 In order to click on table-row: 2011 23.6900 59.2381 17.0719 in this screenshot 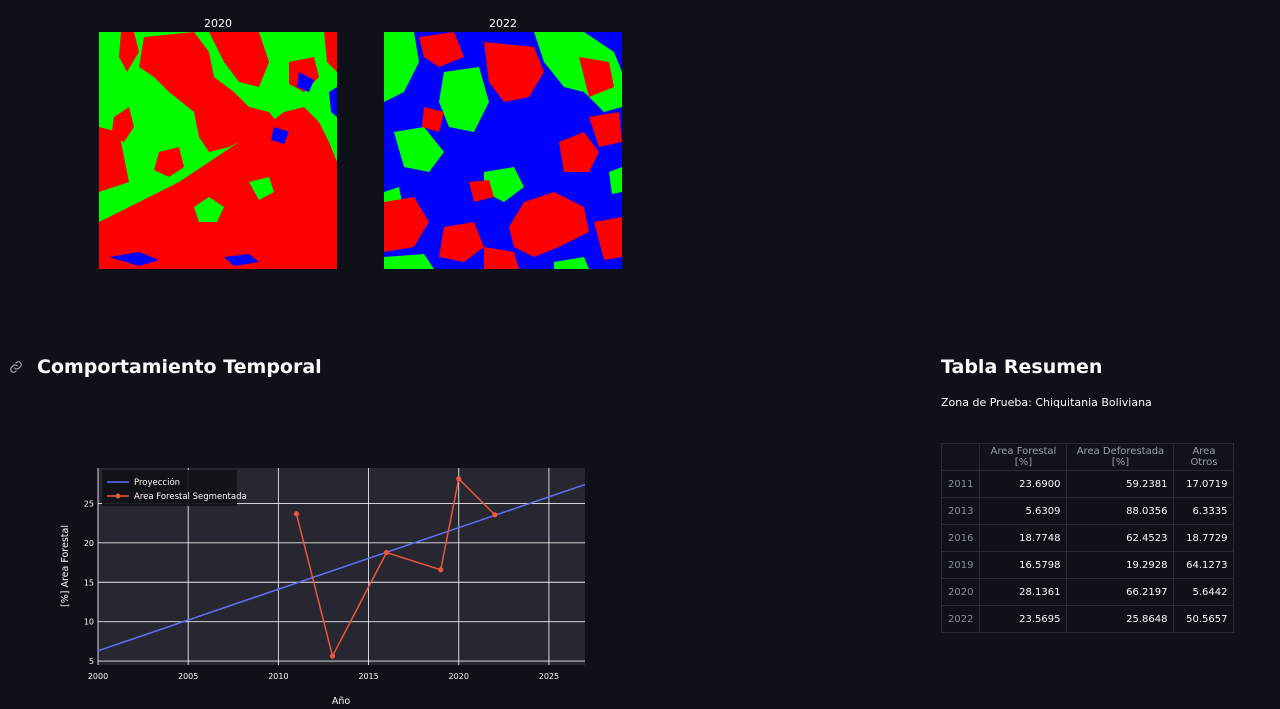, I will do `click(1087, 484)`.